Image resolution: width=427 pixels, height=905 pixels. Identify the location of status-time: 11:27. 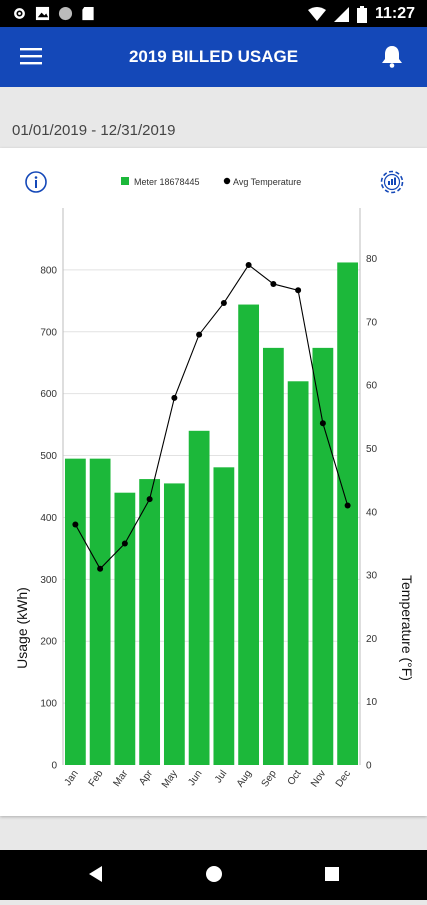
(394, 13).